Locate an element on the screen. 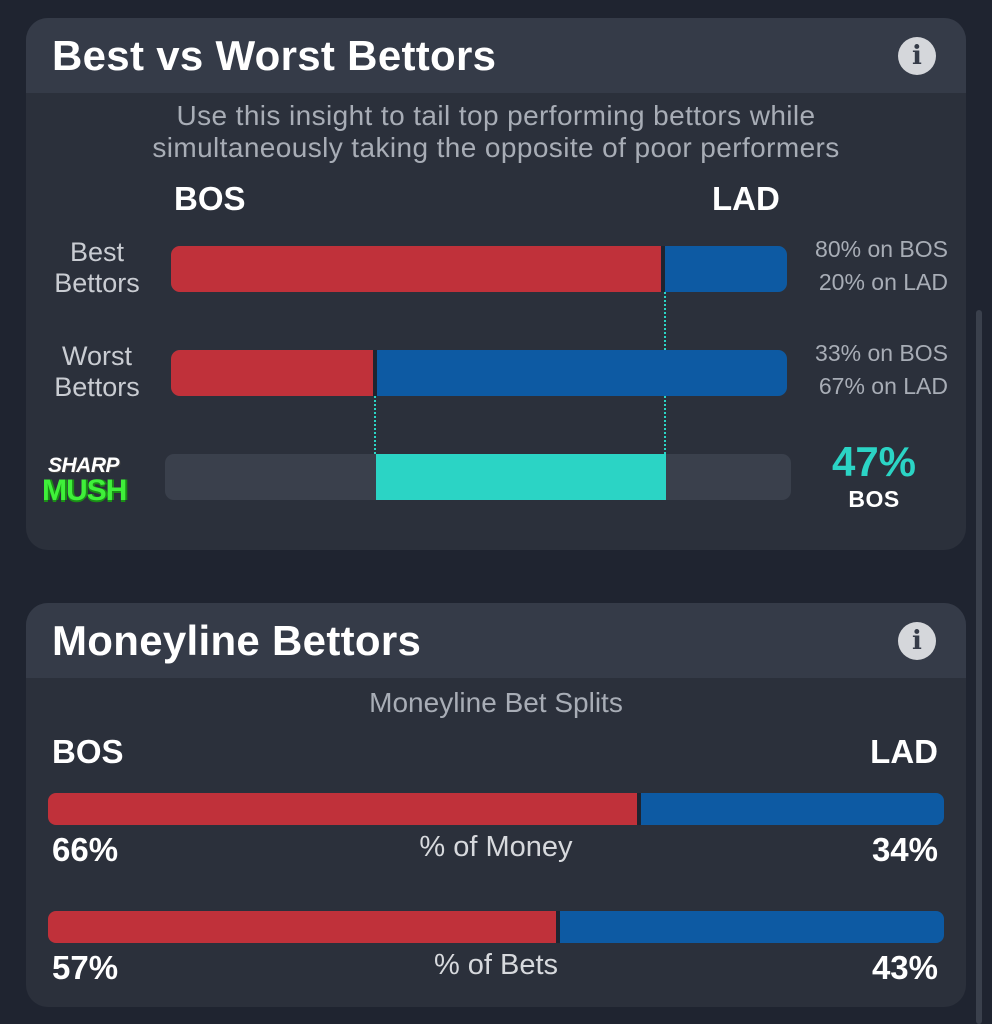 The width and height of the screenshot is (992, 1024). page-scrollbar is located at coordinates (979, 667).